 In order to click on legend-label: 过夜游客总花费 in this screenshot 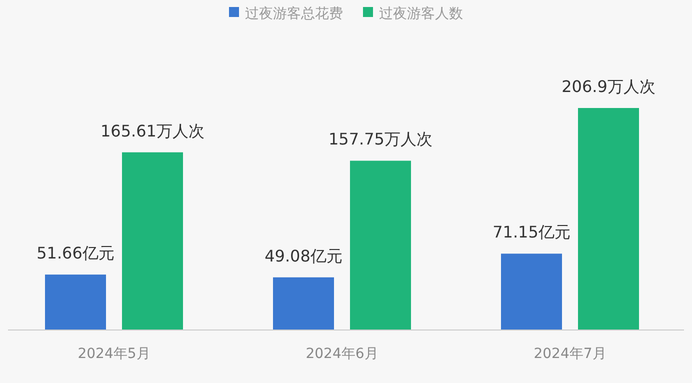, I will do `click(294, 14)`.